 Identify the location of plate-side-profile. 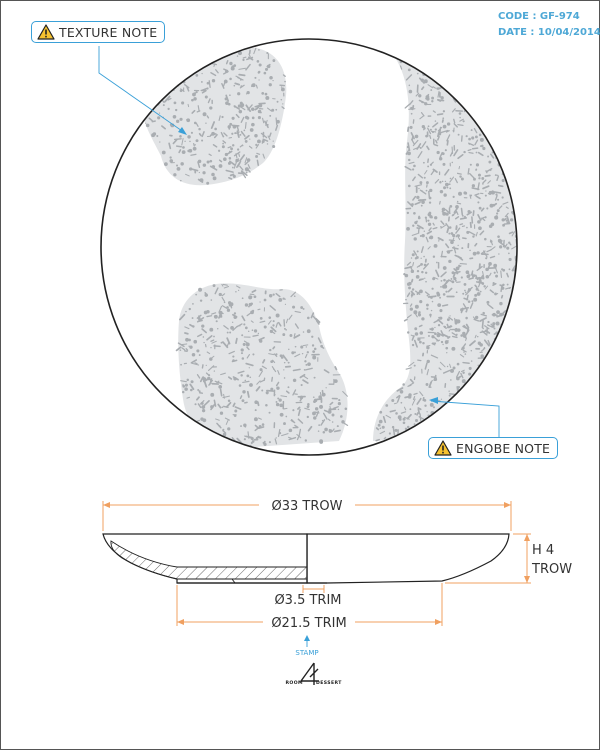
(306, 558).